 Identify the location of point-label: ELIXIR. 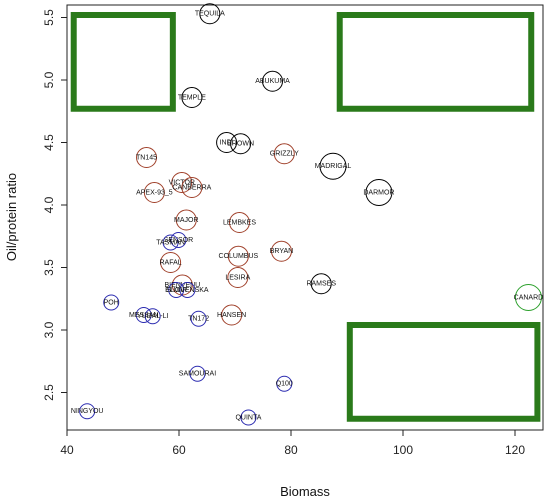
(176, 290).